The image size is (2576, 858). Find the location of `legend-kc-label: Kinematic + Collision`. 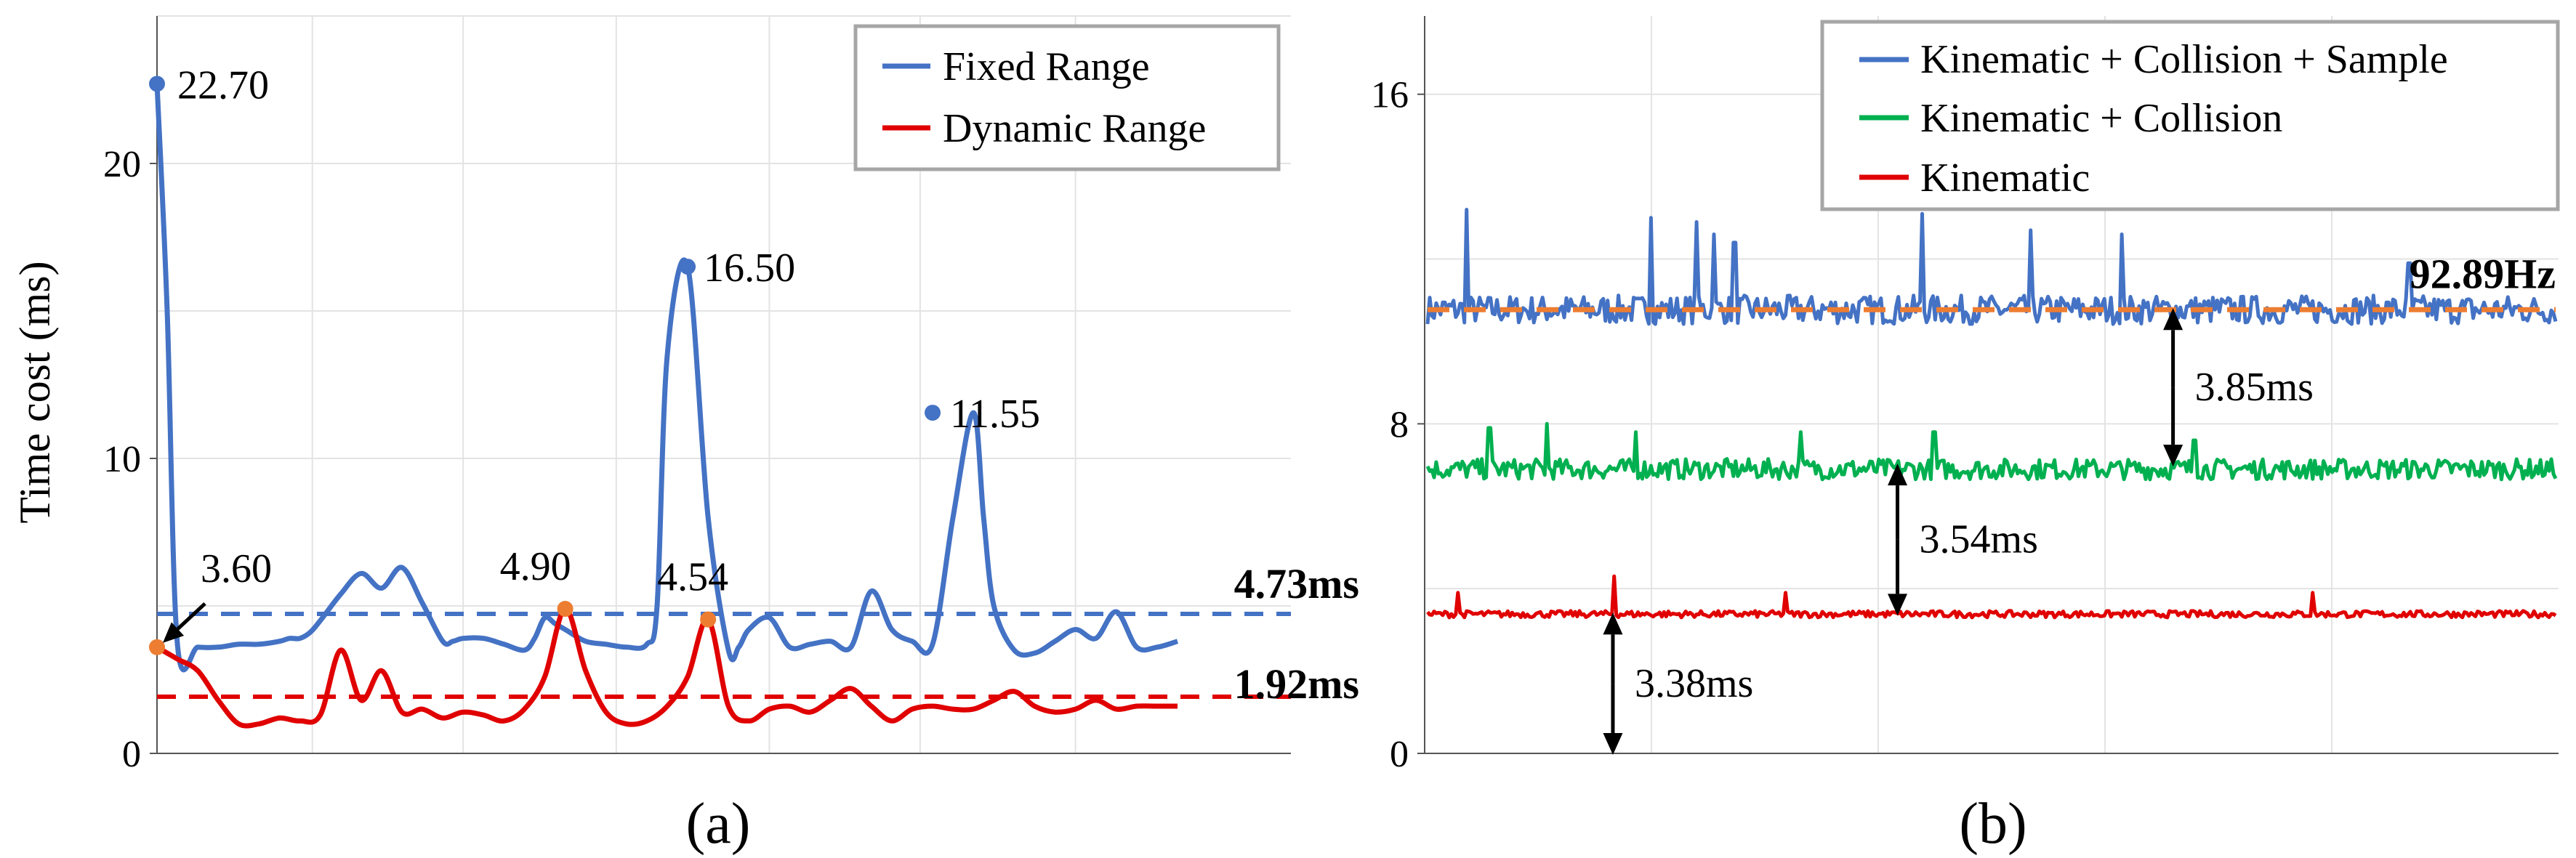

legend-kc-label: Kinematic + Collision is located at coordinates (2101, 119).